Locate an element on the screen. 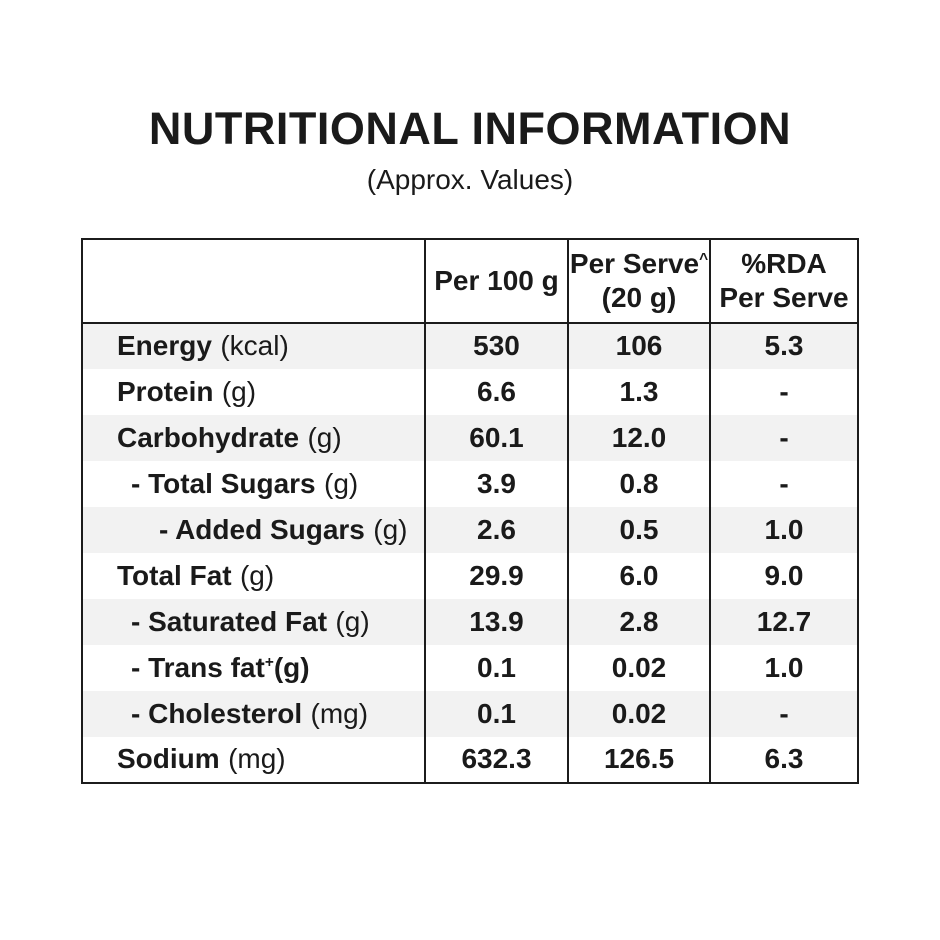  nutrient-unit: (kcal) is located at coordinates (254, 345).